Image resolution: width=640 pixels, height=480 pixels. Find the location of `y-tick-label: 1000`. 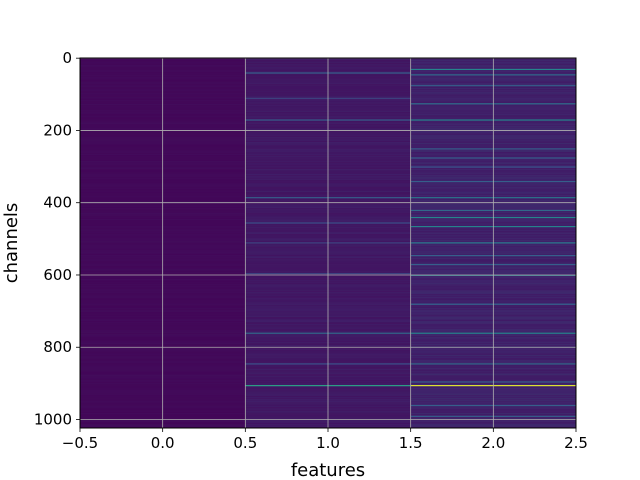

y-tick-label: 1000 is located at coordinates (53, 420).